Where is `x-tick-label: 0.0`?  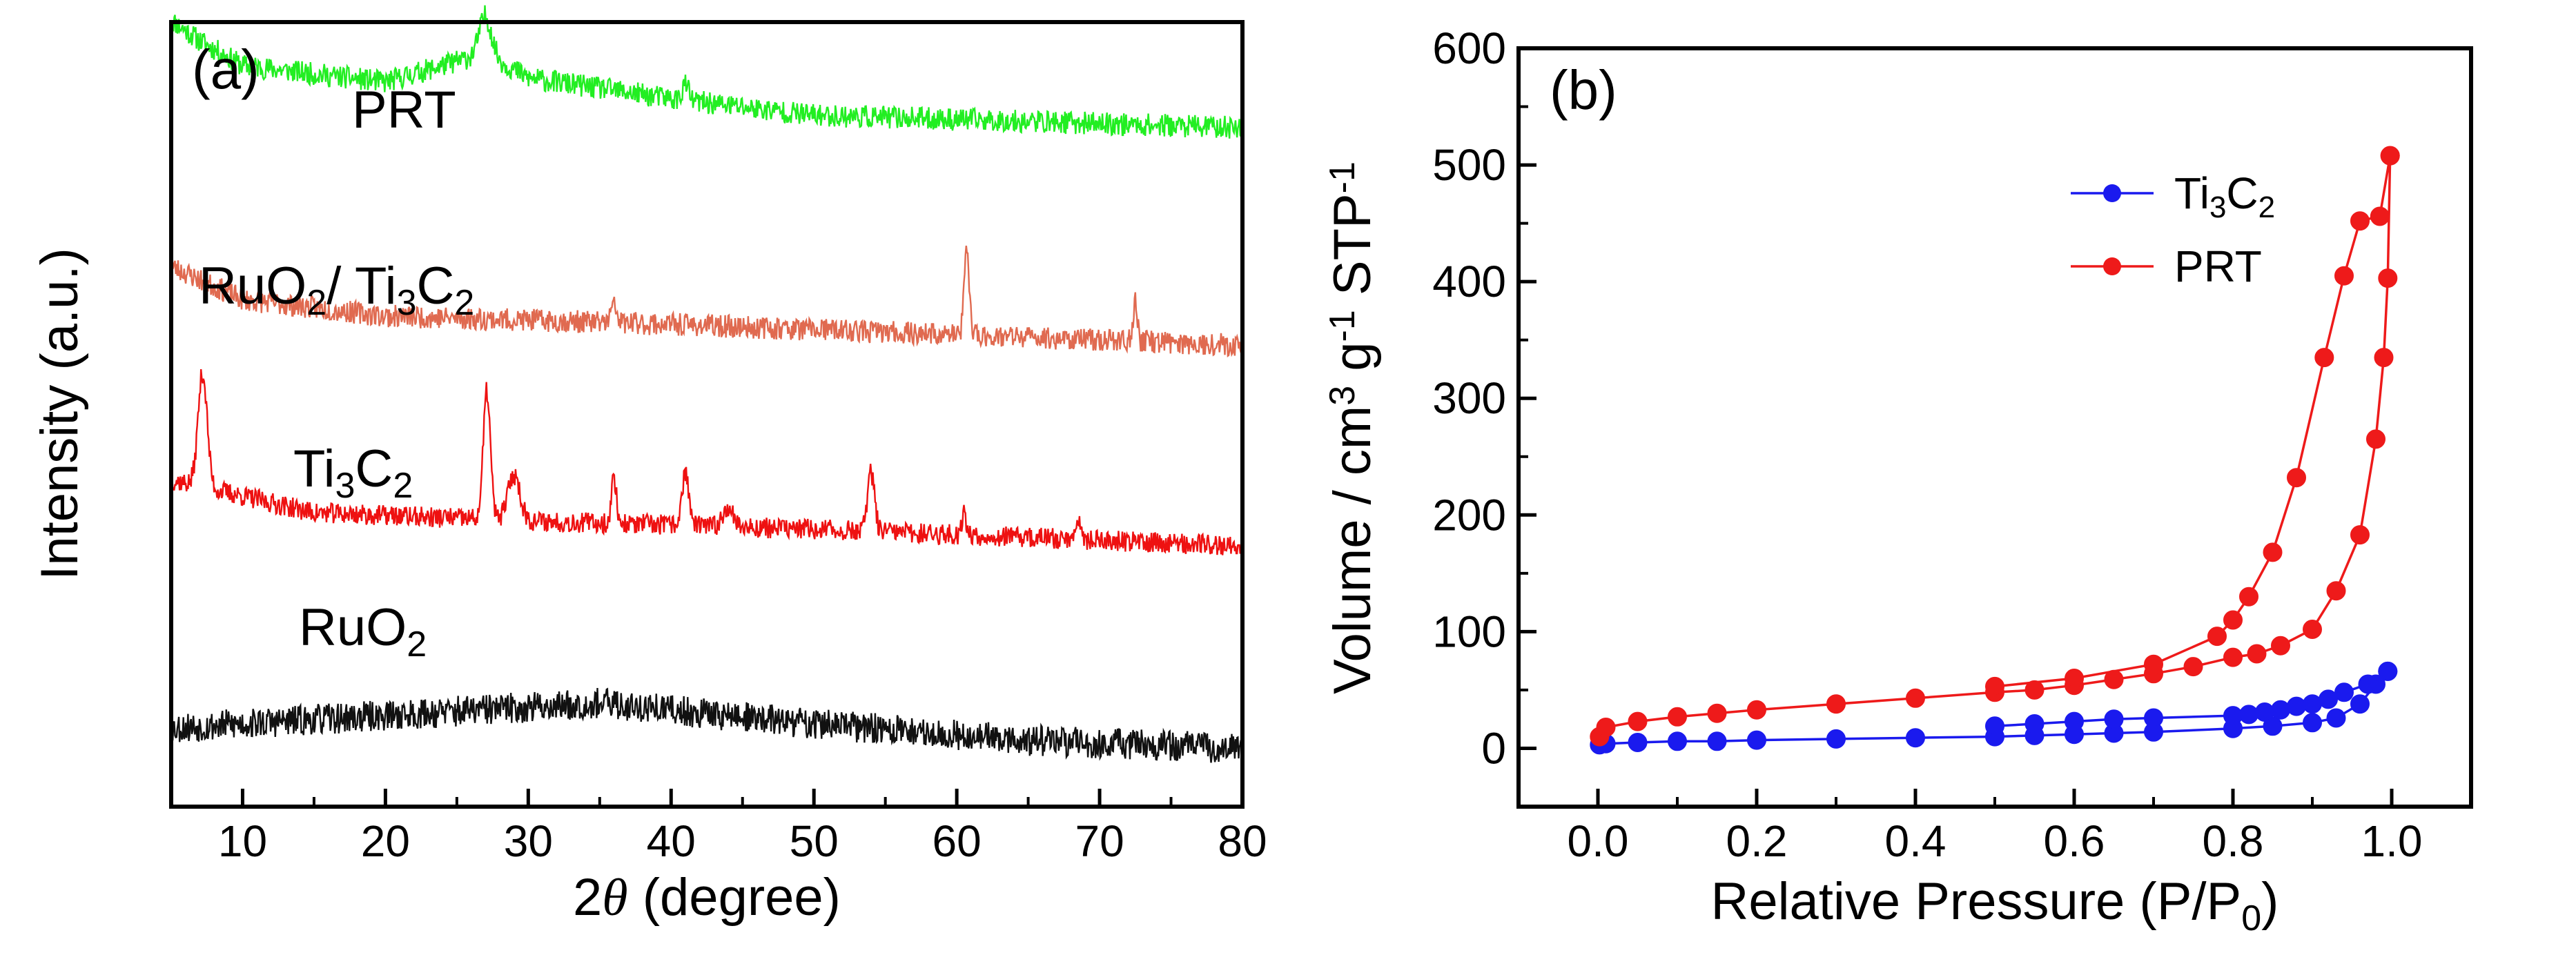 x-tick-label: 0.0 is located at coordinates (1598, 841).